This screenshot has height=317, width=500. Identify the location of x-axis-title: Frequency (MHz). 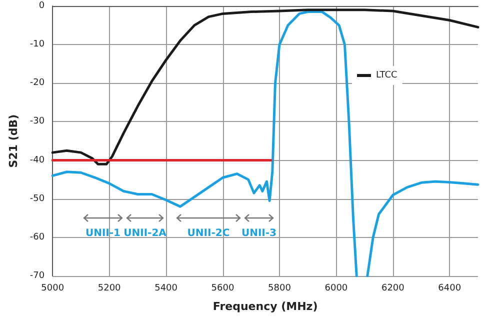
(265, 306).